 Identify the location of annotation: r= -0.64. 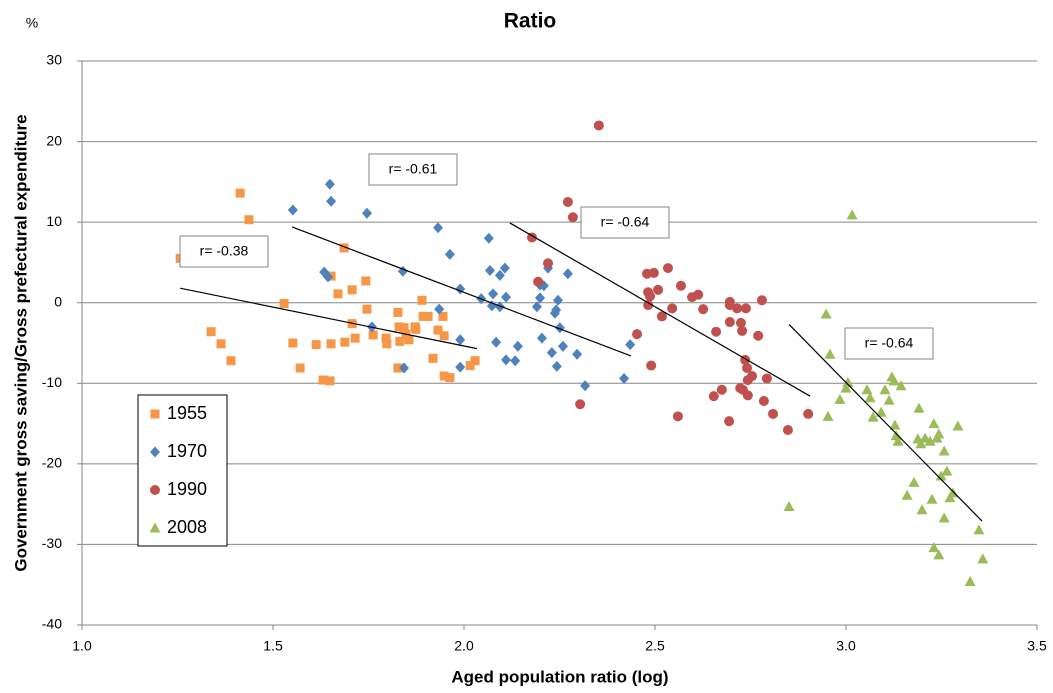
(889, 343).